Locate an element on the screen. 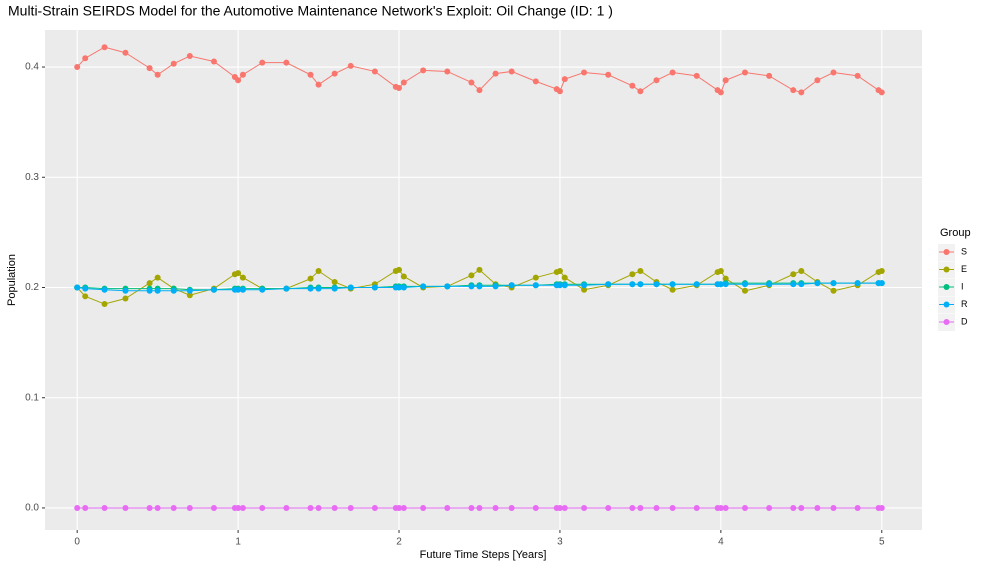 The image size is (981, 571). x-tick-label: 2 is located at coordinates (399, 542).